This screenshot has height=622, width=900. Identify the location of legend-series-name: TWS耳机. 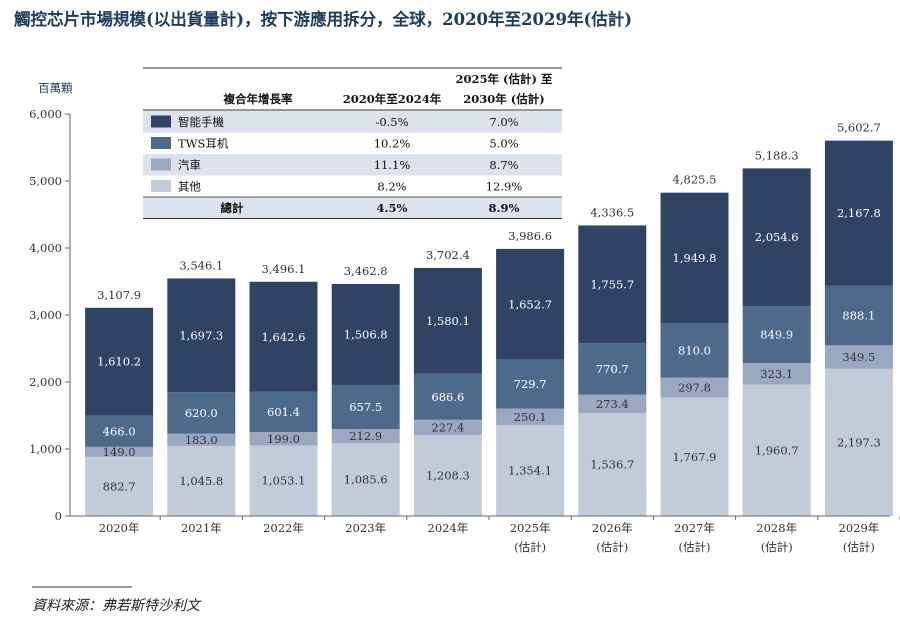
(203, 144).